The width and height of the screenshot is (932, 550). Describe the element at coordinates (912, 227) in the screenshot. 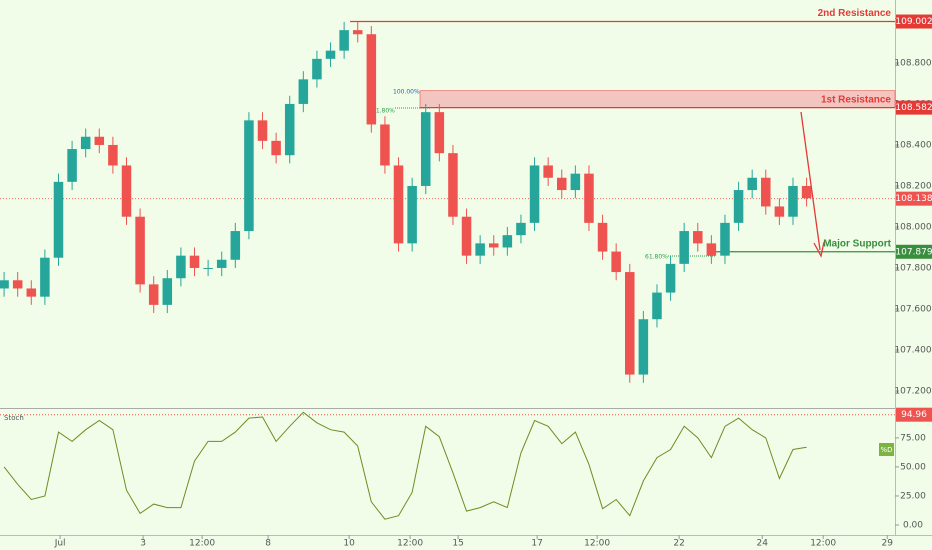

I see `y-tick-label: 108.000` at that location.